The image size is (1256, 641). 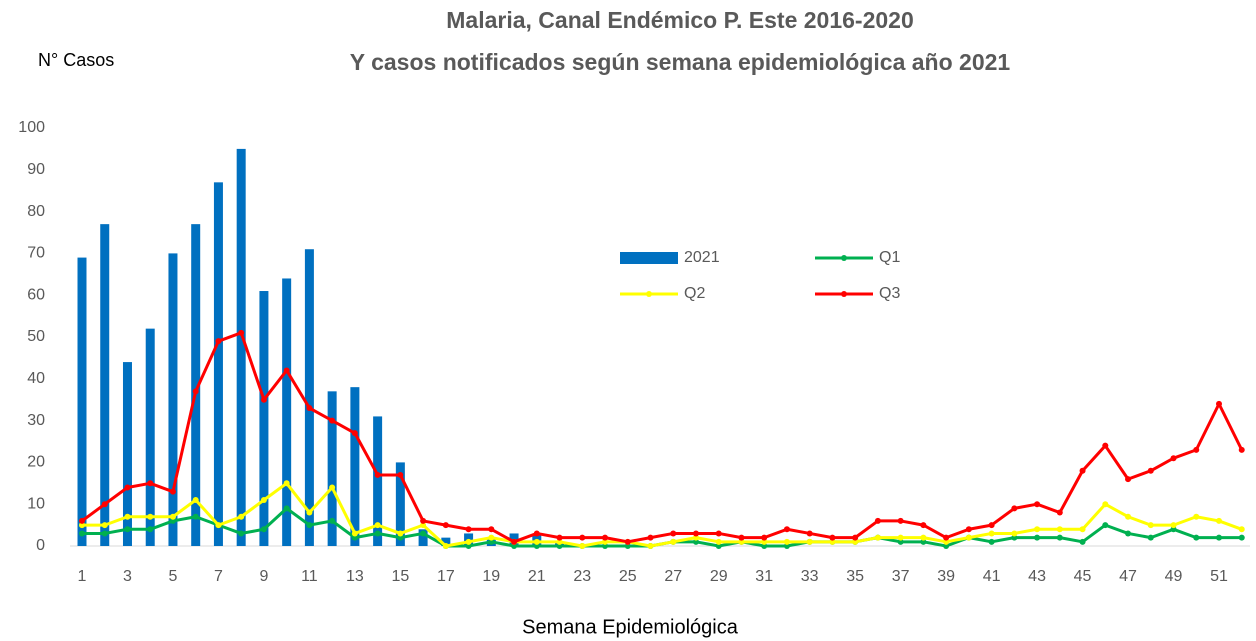 I want to click on x-tick-label: 13, so click(x=355, y=576).